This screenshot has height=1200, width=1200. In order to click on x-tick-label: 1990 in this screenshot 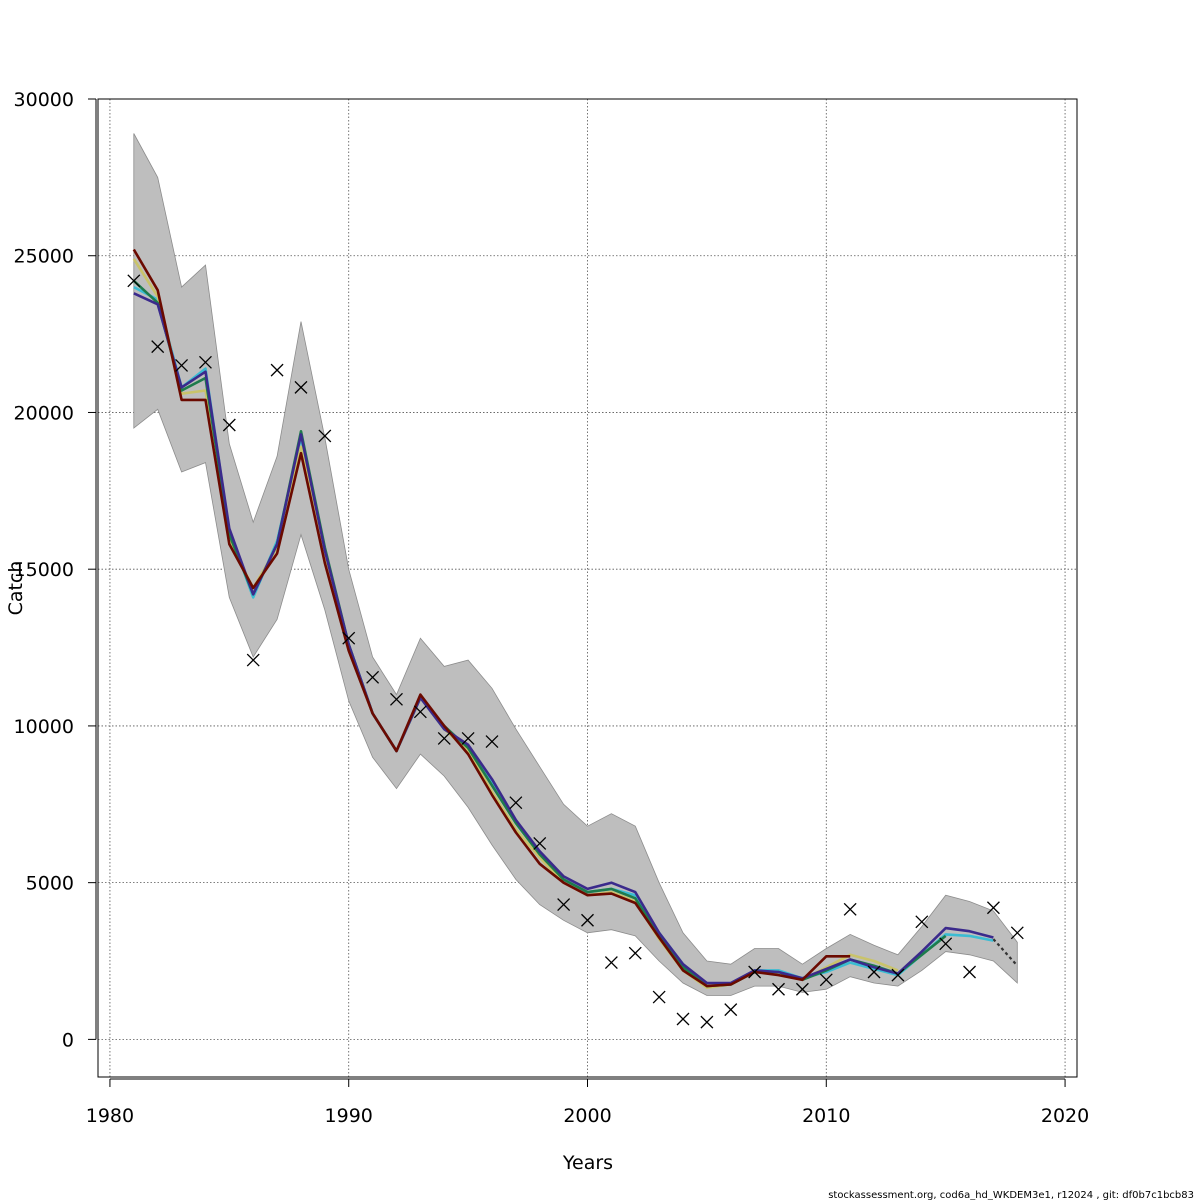, I will do `click(349, 1116)`.